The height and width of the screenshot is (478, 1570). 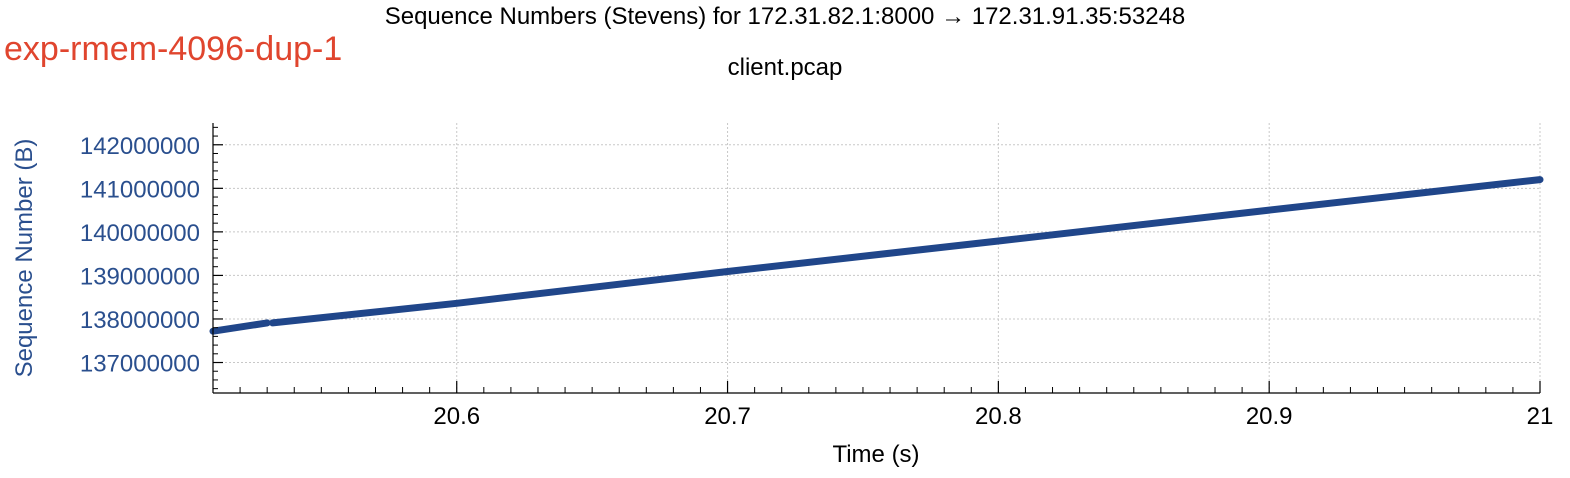 What do you see at coordinates (875, 454) in the screenshot?
I see `x-axis-label: Time (s)` at bounding box center [875, 454].